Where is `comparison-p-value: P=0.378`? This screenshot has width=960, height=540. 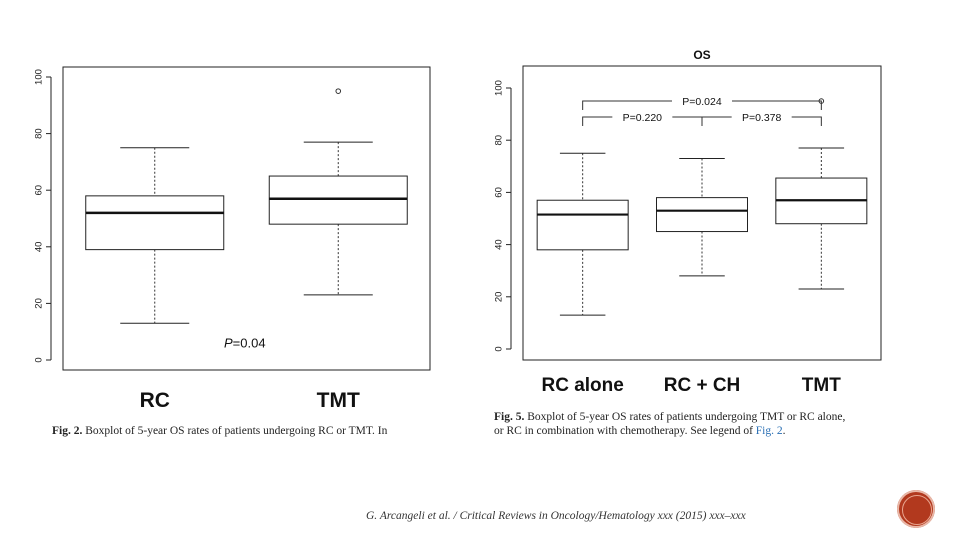 comparison-p-value: P=0.378 is located at coordinates (762, 118).